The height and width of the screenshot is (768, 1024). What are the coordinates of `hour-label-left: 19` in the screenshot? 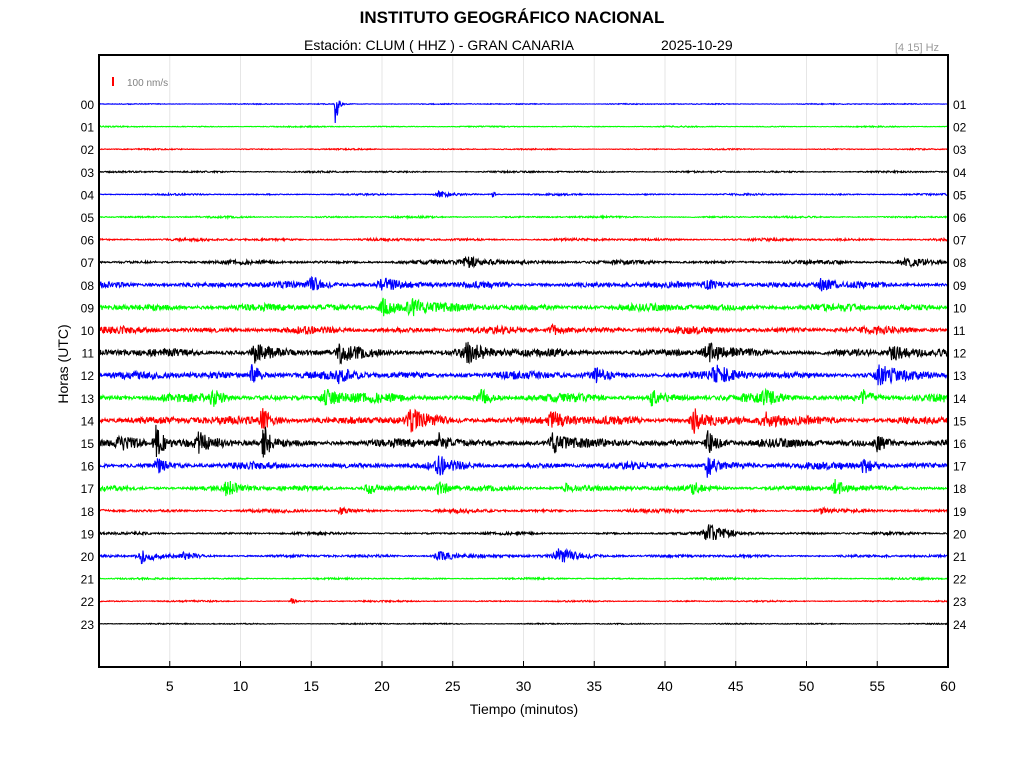 It's located at (88, 534).